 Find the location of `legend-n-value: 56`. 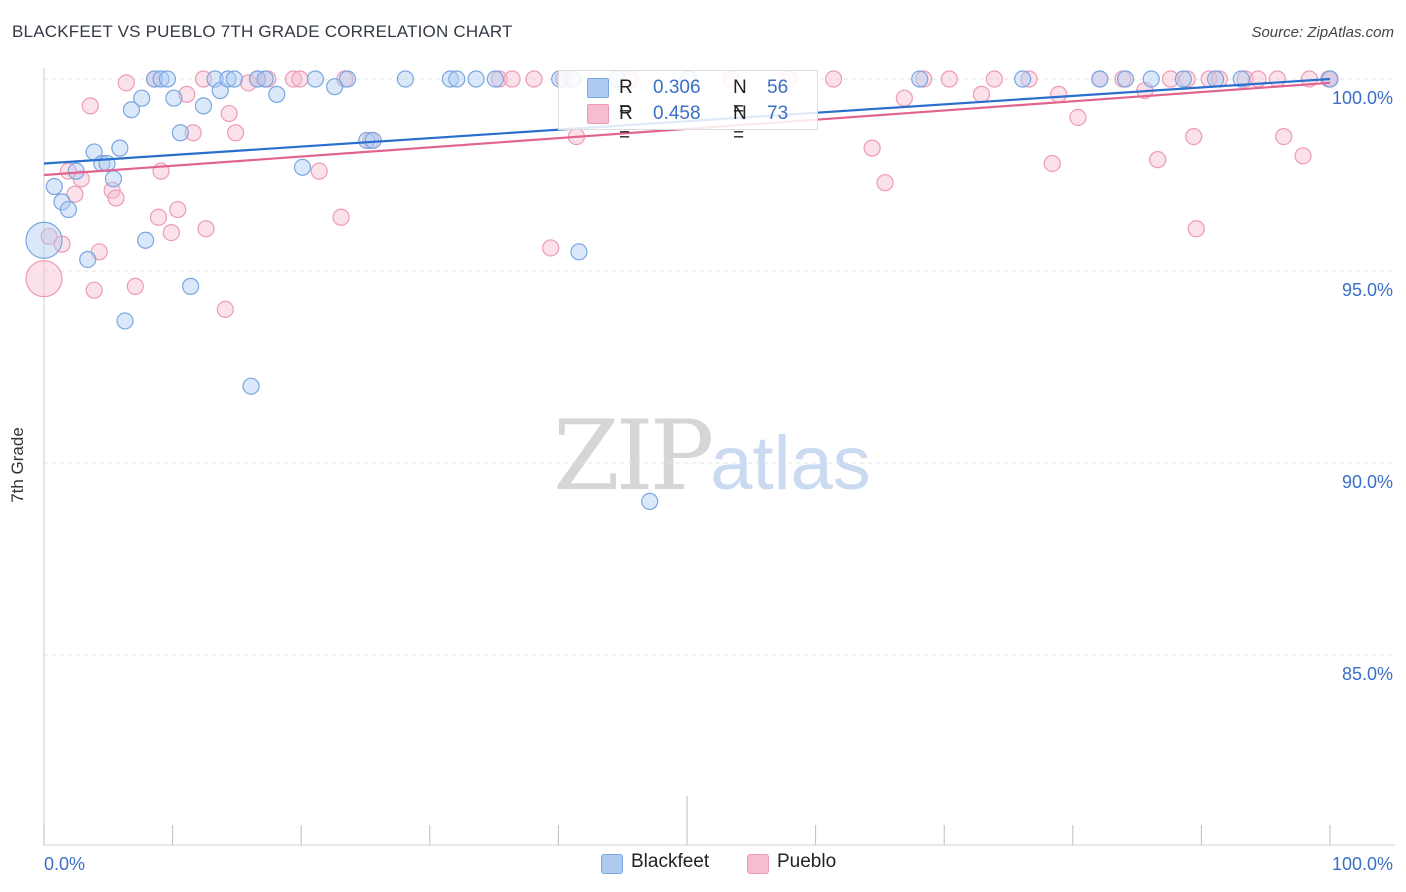

legend-n-value: 56 is located at coordinates (778, 87).